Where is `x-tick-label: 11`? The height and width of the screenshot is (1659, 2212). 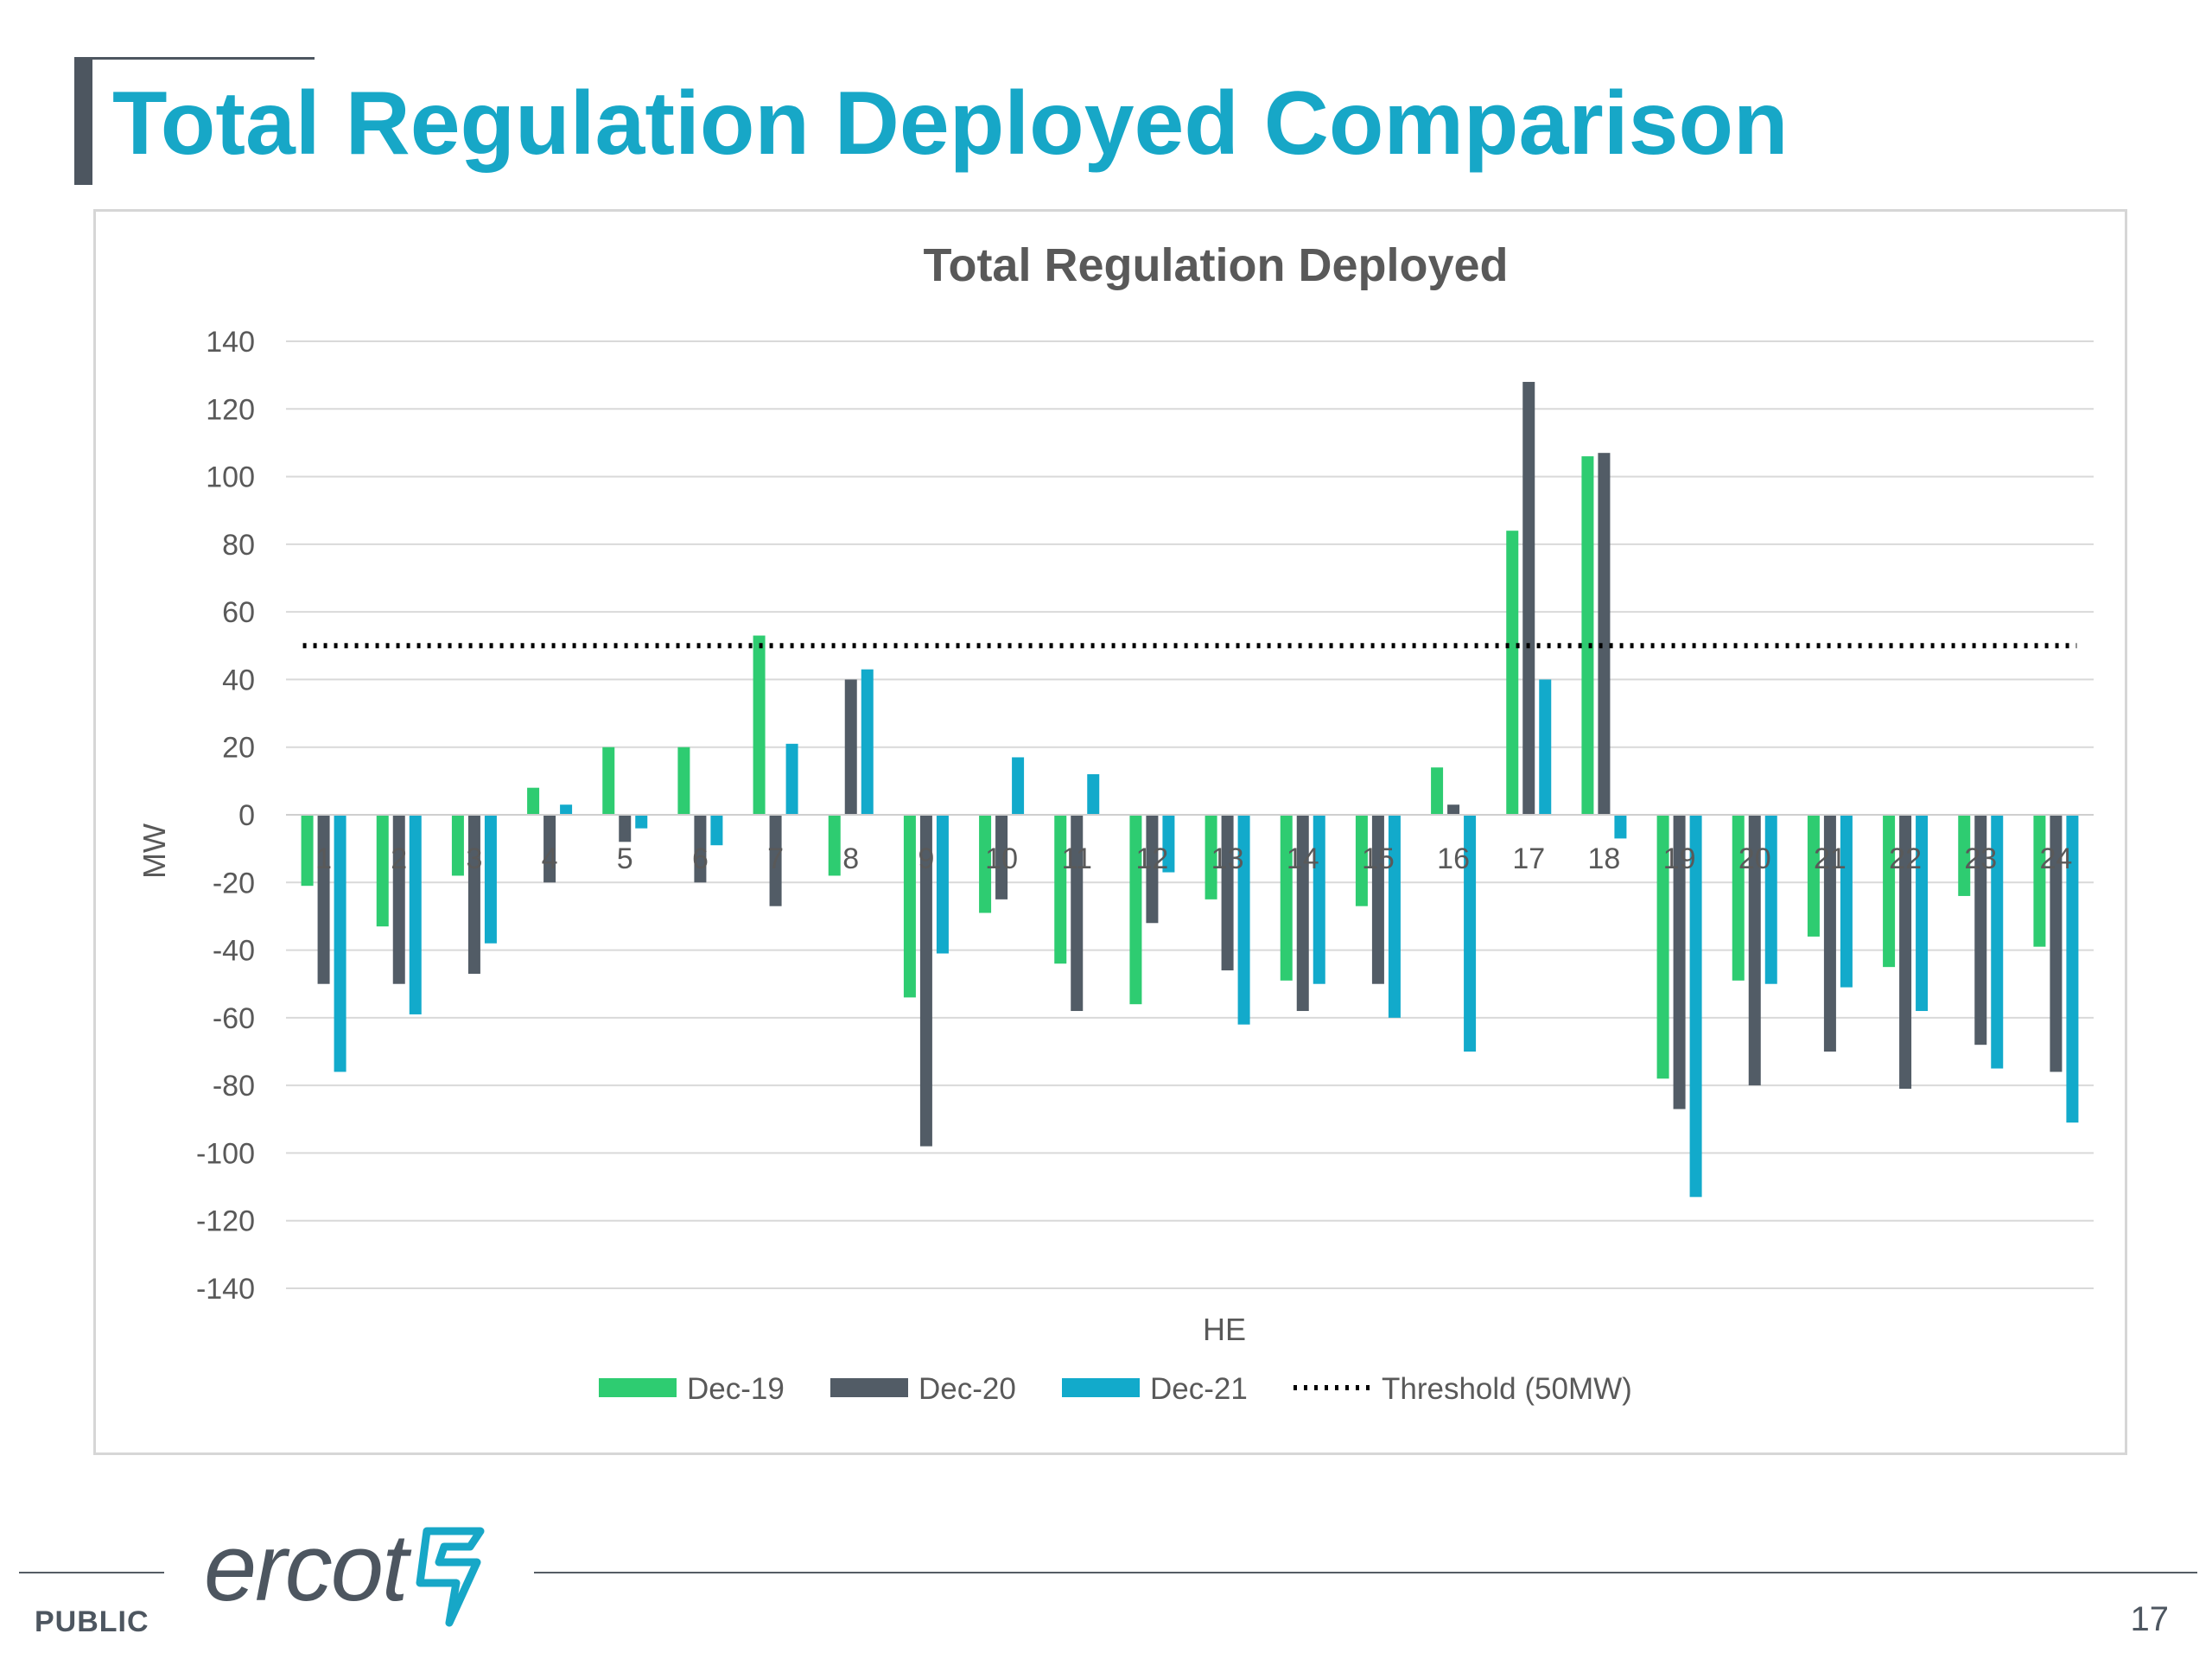 x-tick-label: 11 is located at coordinates (1077, 858).